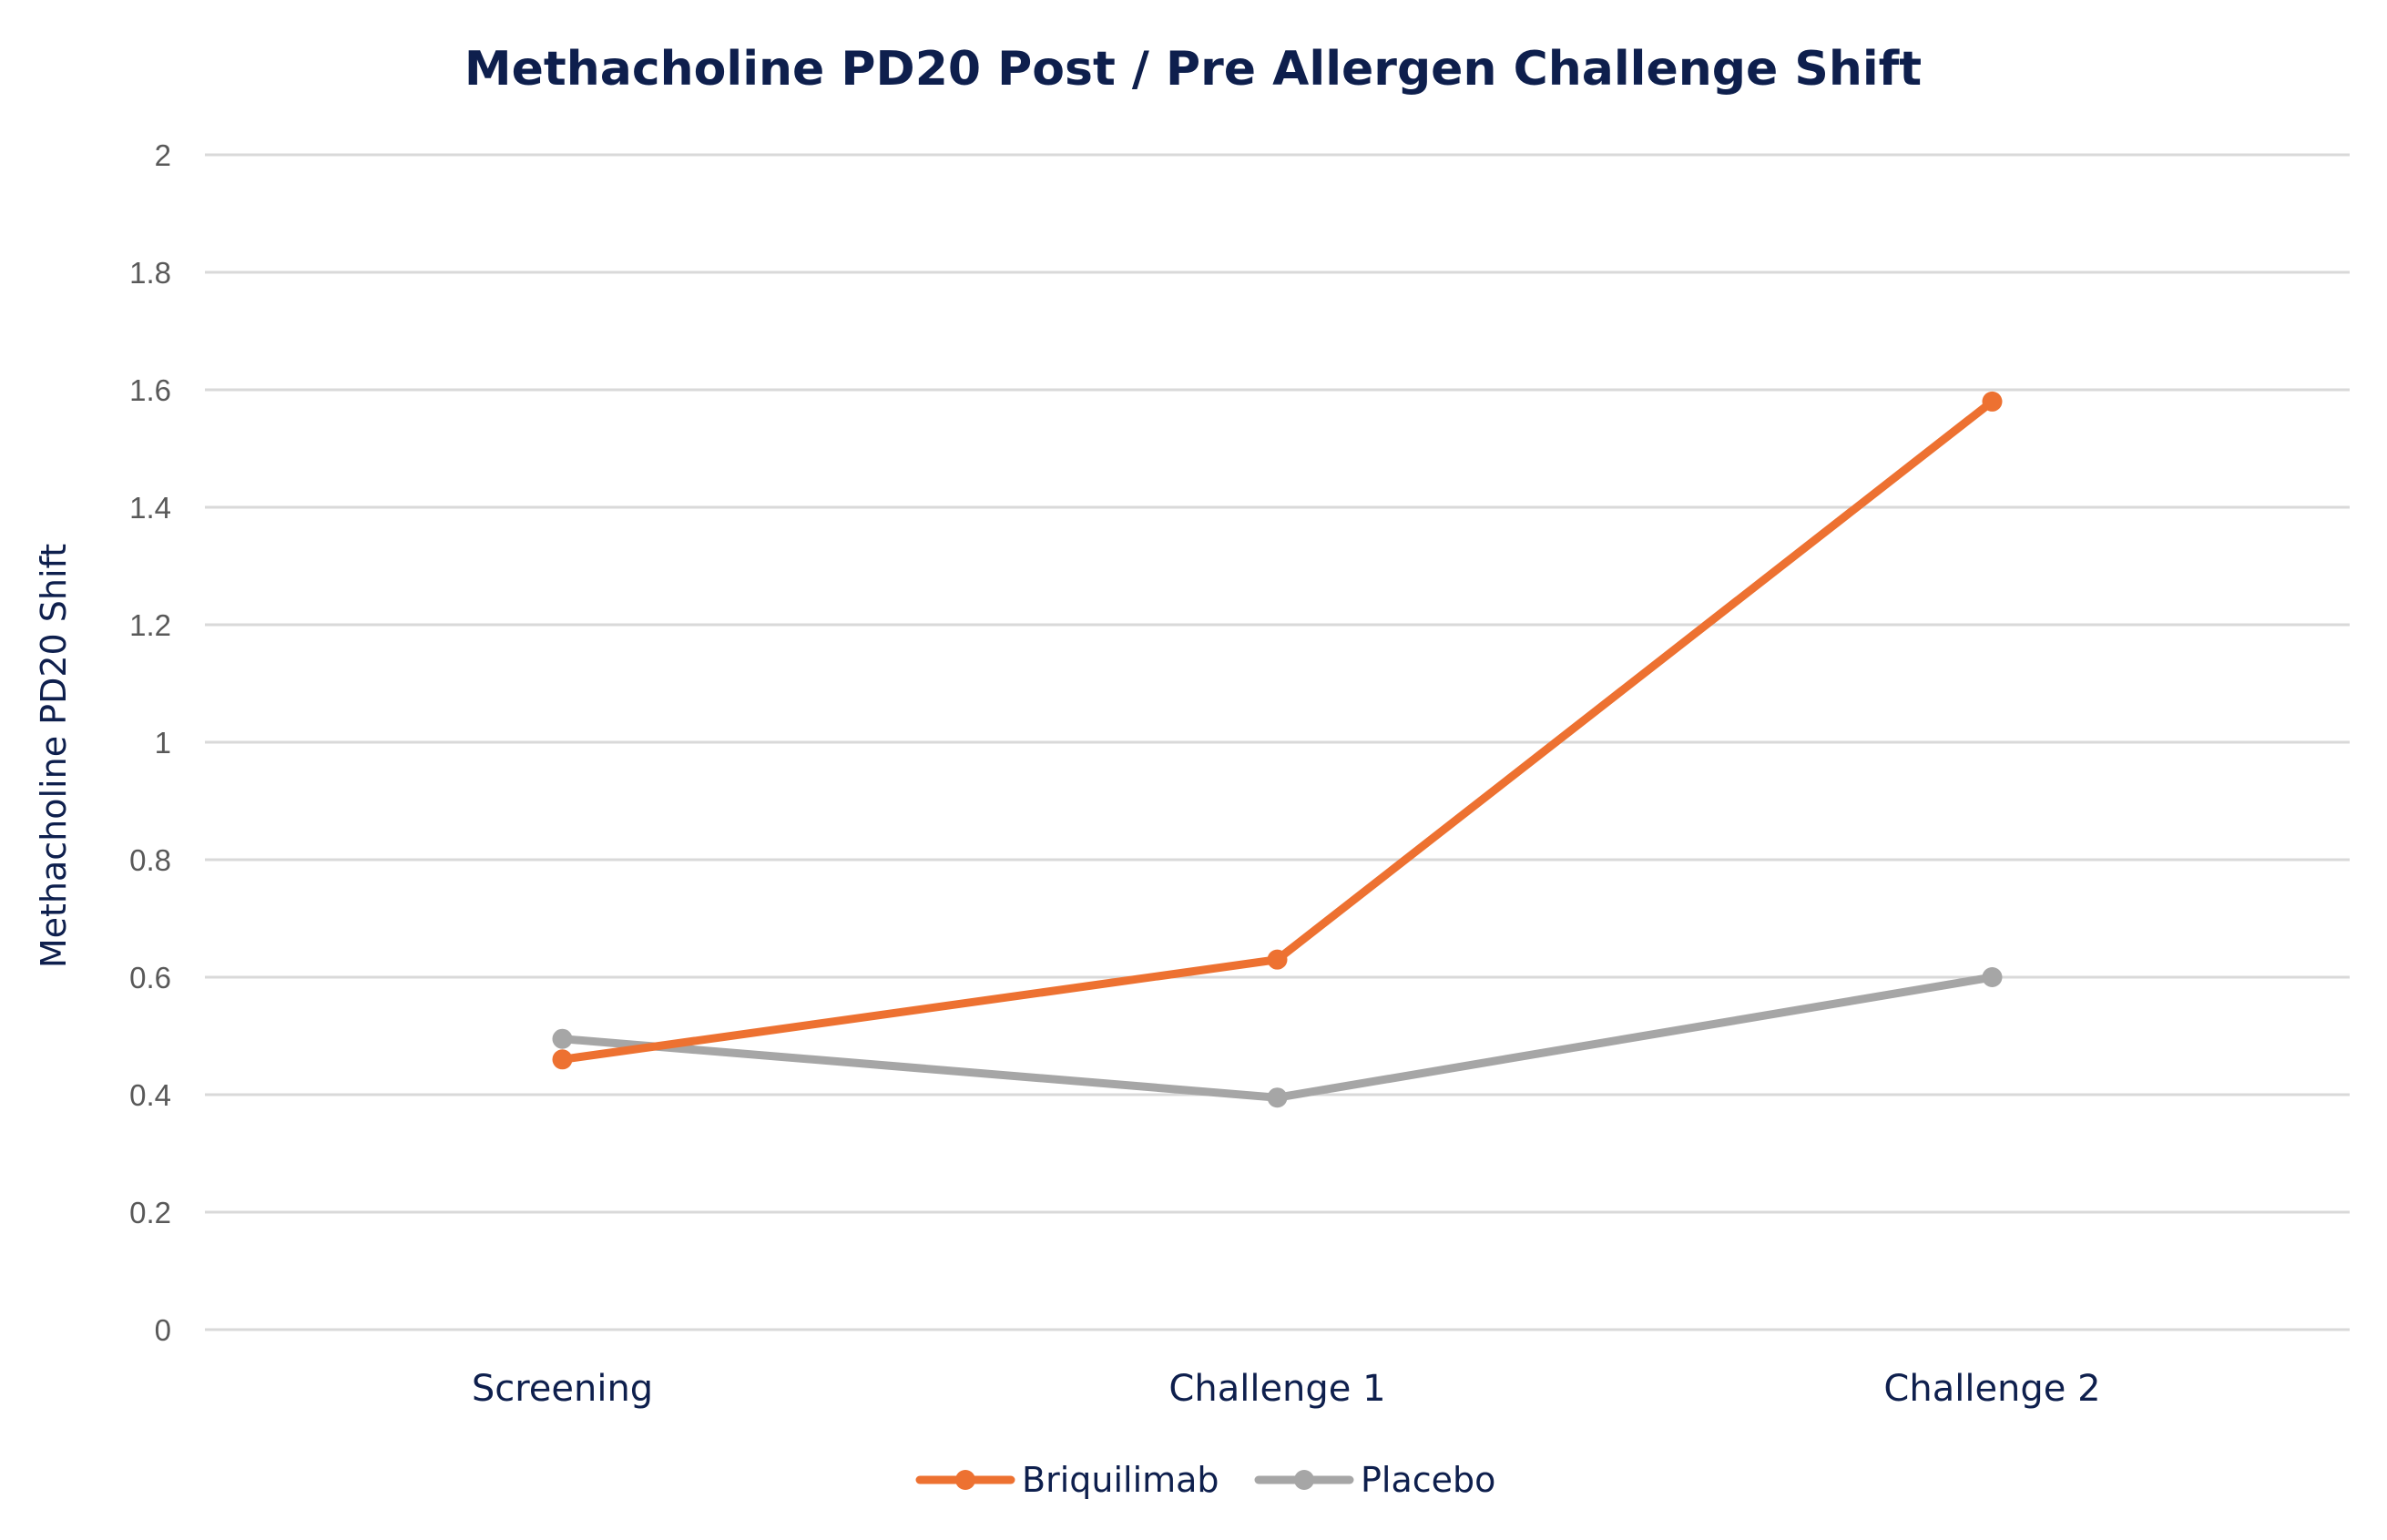  I want to click on y-tick-labels: 0 0.2 0.4 0.6 0.8 1 1.2 1.4 1.6 1.8 2, so click(150, 742).